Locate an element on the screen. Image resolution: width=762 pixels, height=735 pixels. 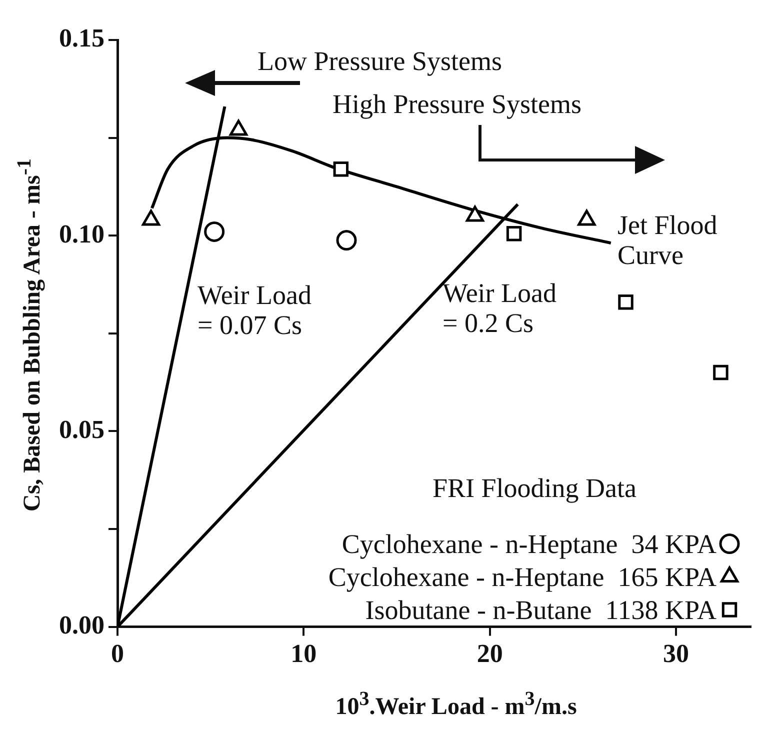
legend-label: Cyclohexane - n-Heptane 34 KPA is located at coordinates (529, 543).